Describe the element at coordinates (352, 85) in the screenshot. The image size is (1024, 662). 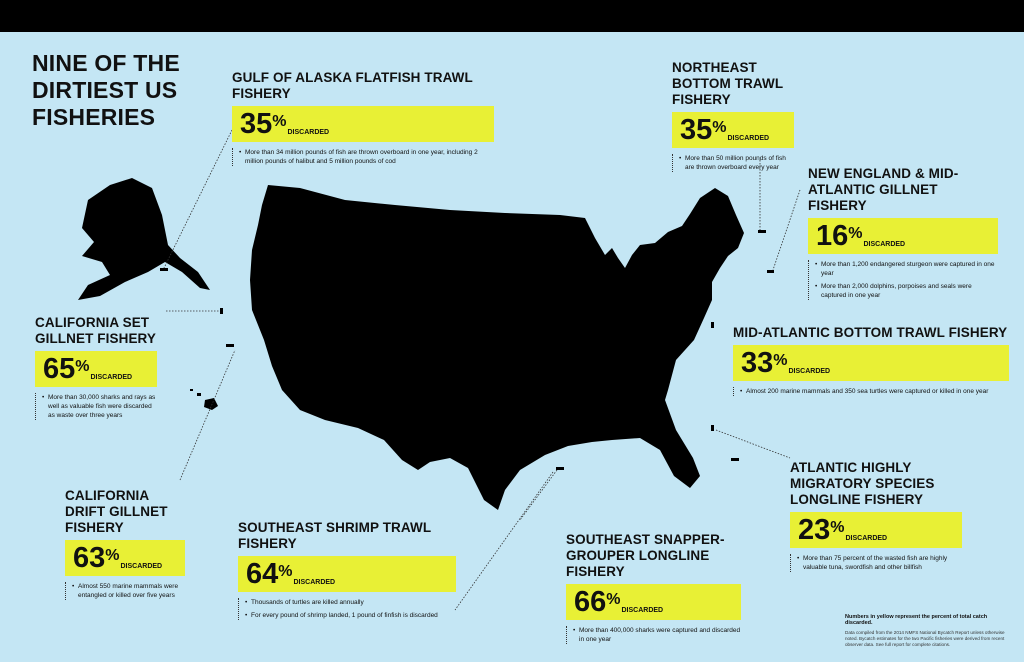
I see `fishery-name: GULF OF ALASKA FLATFISH TRAWL FISHERY` at that location.